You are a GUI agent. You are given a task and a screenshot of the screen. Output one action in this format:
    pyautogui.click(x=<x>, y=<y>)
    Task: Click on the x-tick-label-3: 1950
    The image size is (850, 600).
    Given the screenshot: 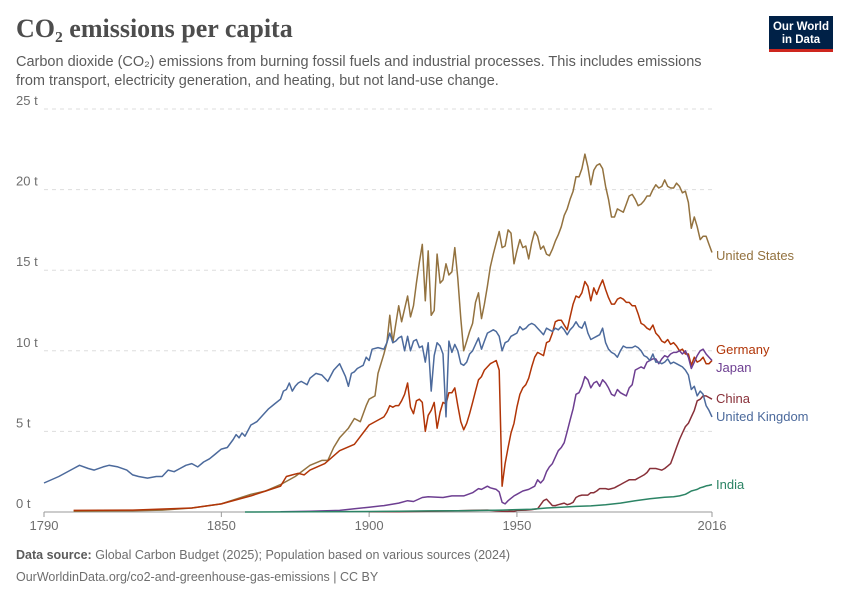 What is the action you would take?
    pyautogui.click(x=516, y=525)
    